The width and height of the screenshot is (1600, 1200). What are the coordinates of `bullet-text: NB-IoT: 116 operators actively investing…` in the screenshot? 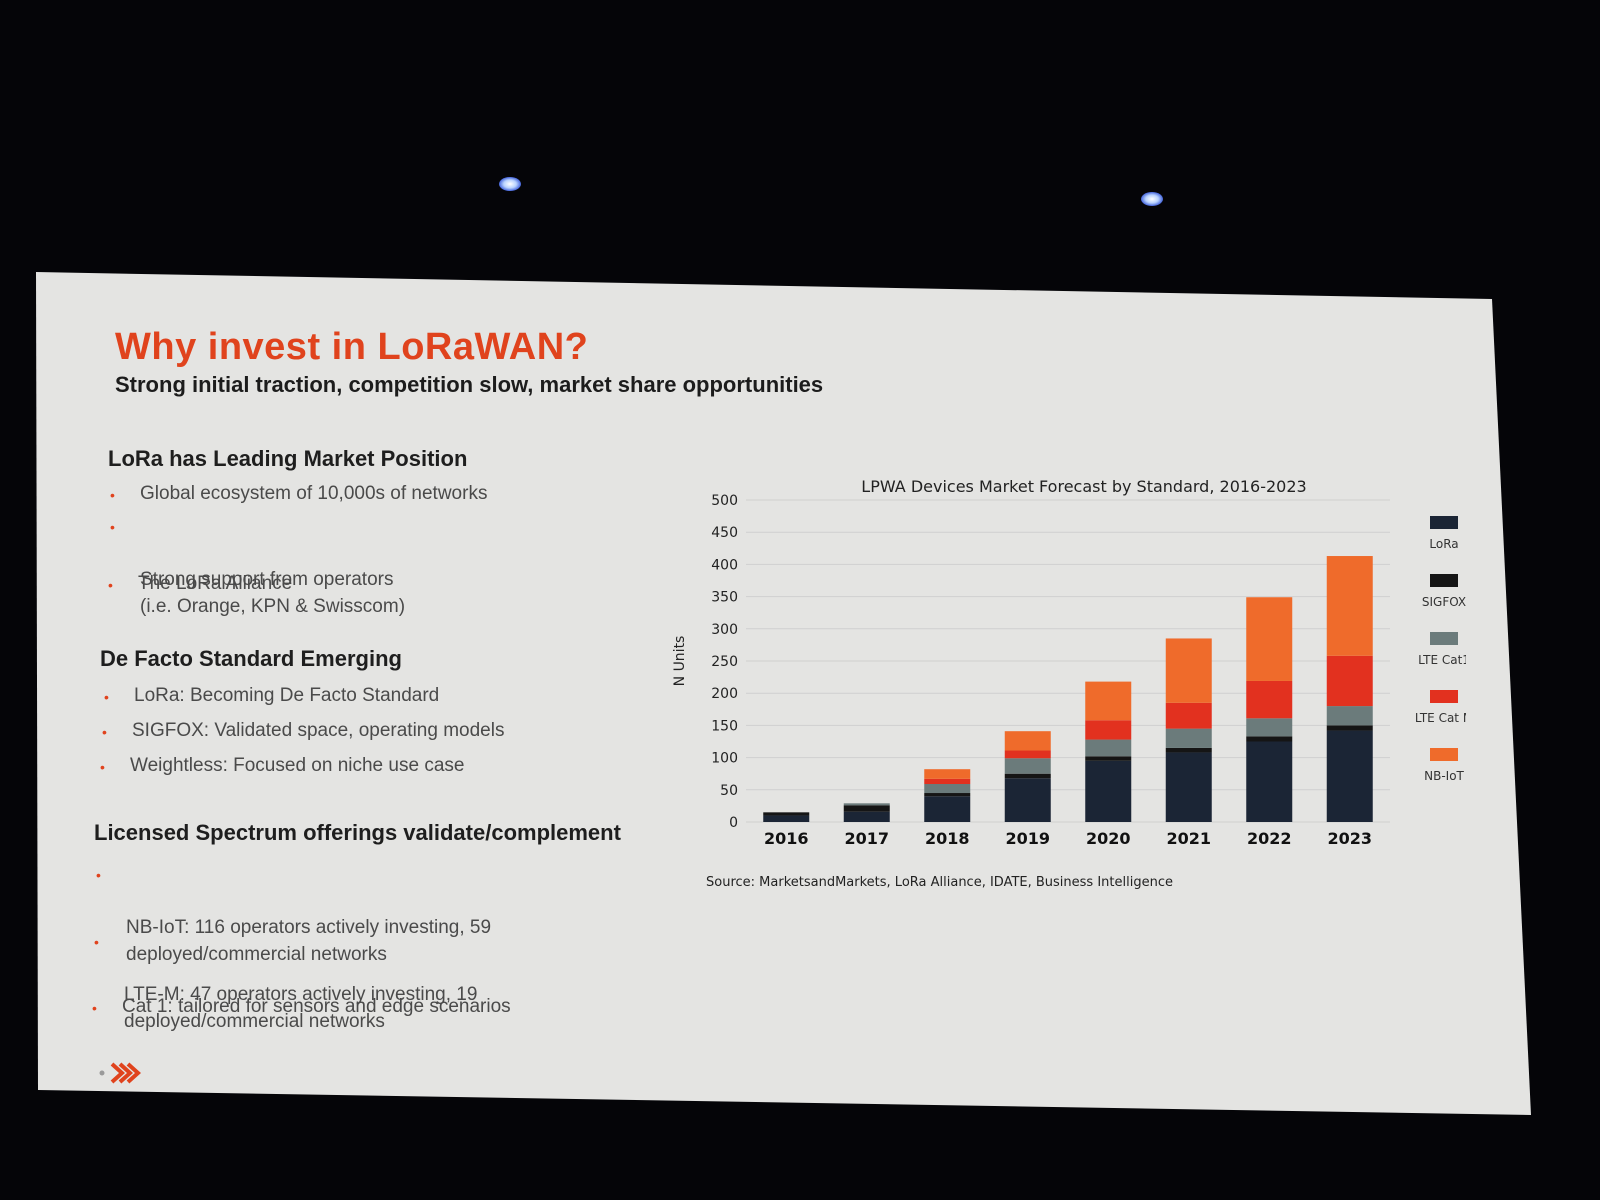 It's located at (309, 941).